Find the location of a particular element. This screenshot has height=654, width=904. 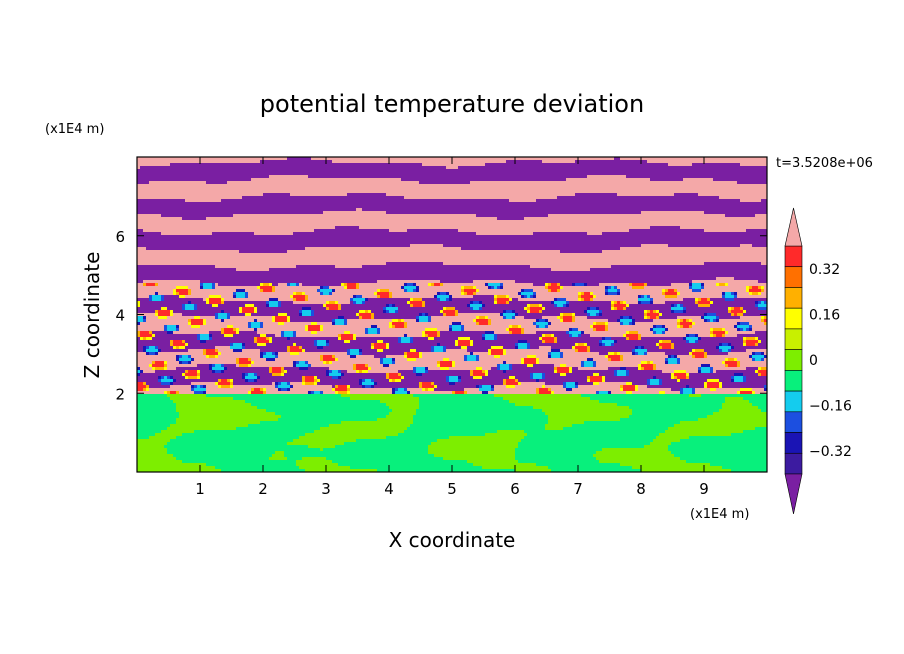

colorbar: 0.32 0.16 0 −0.16 −0.32 is located at coordinates (818, 361).